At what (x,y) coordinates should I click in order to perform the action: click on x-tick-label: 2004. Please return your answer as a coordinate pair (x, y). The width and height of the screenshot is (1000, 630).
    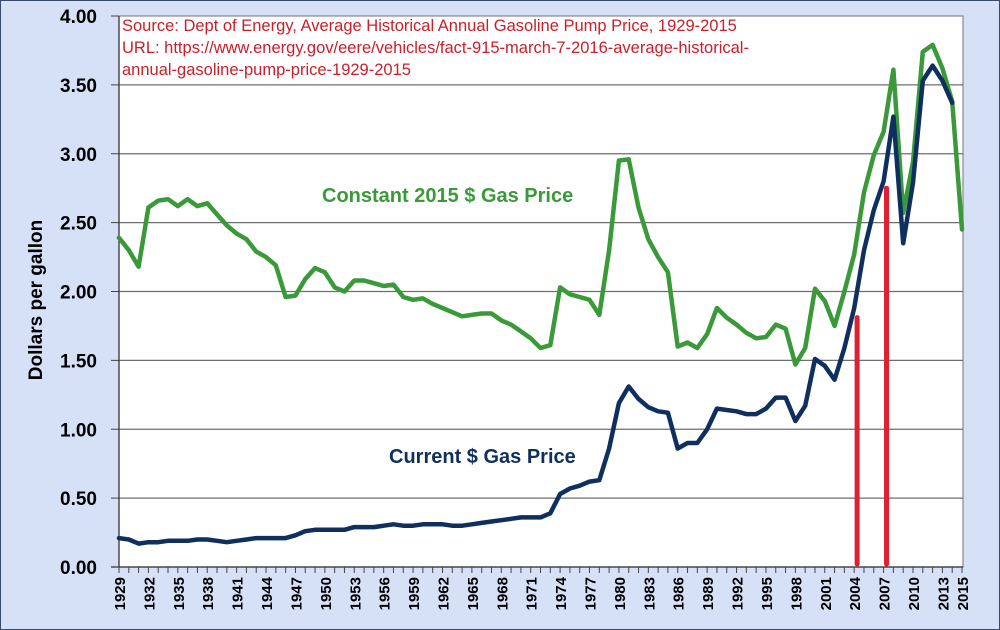
    Looking at the image, I should click on (855, 593).